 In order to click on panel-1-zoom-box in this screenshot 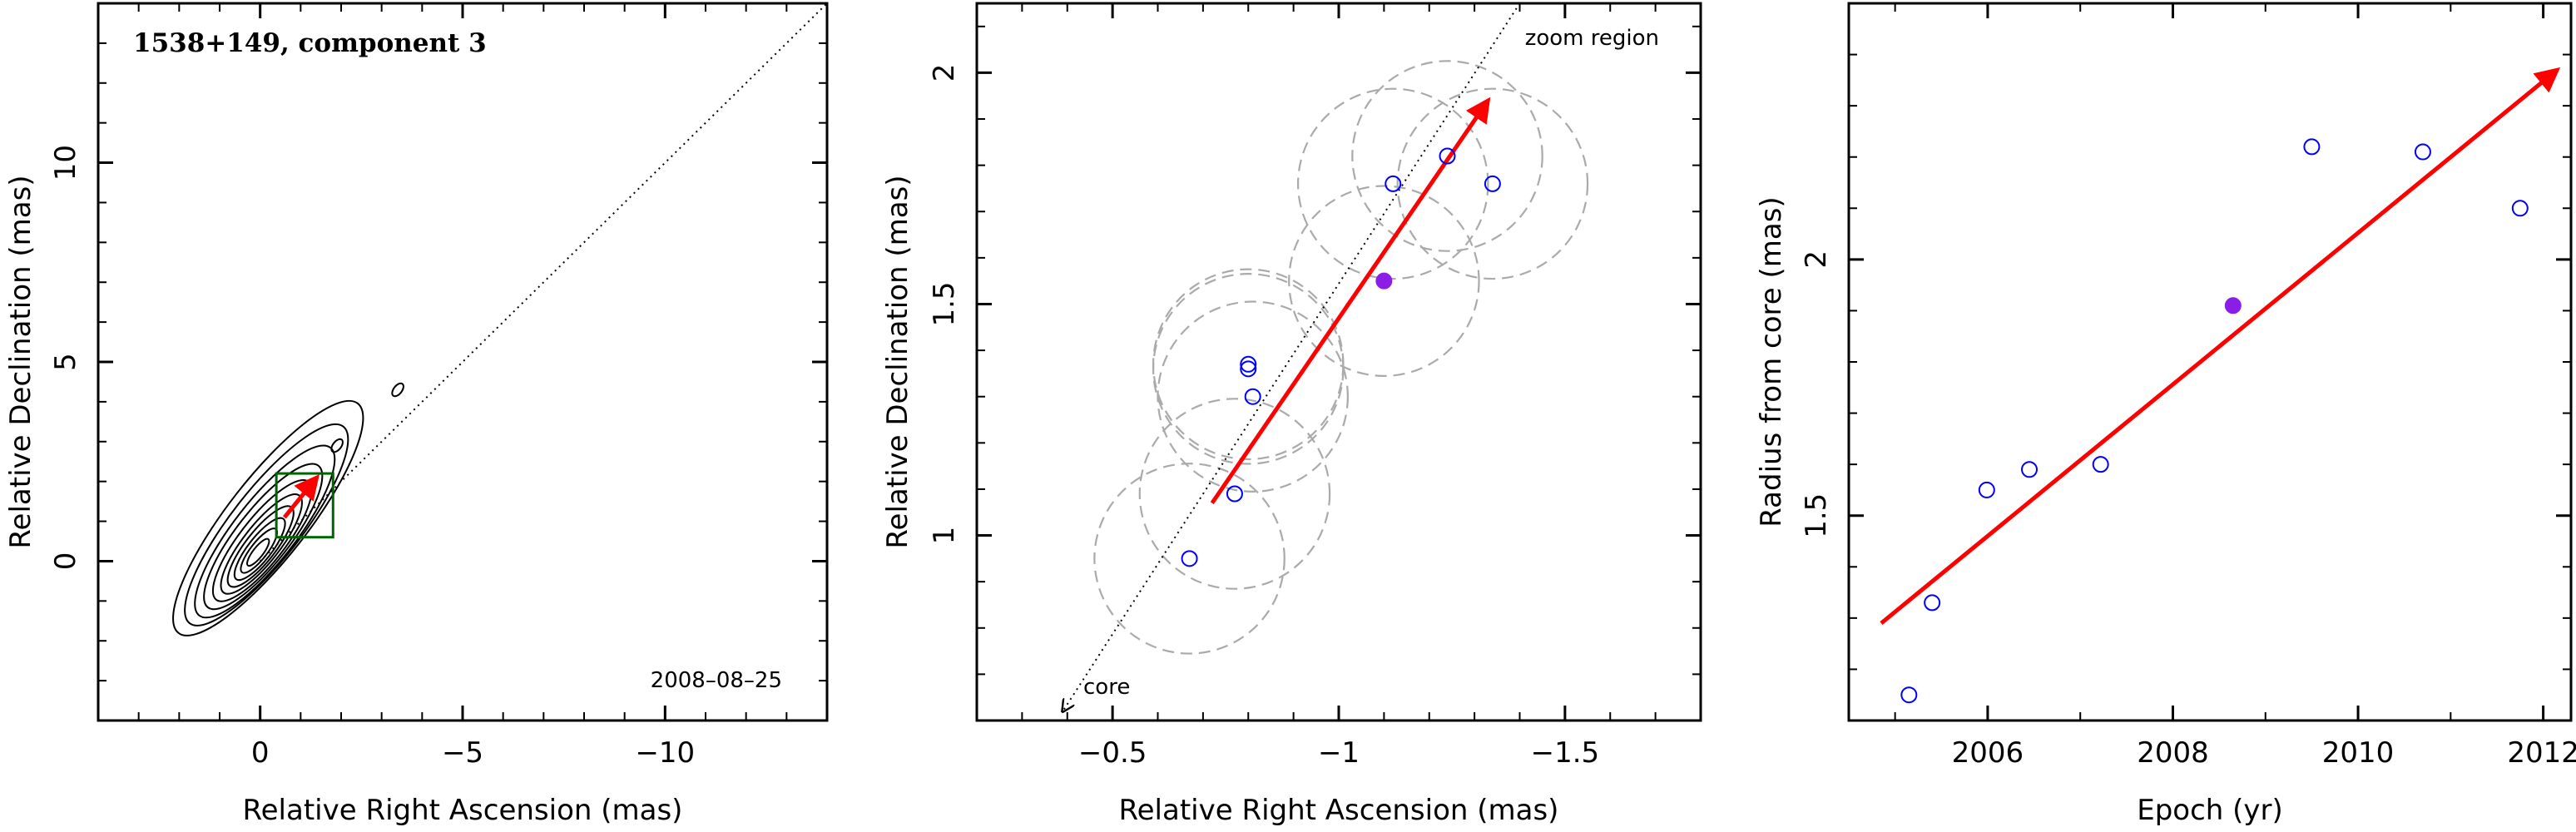, I will do `click(305, 505)`.